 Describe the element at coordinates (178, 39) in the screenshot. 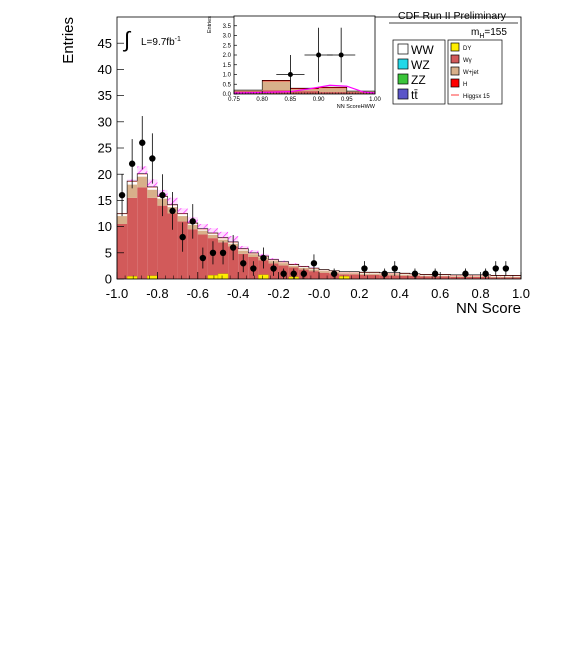

I see `lumi-sup: -1` at that location.